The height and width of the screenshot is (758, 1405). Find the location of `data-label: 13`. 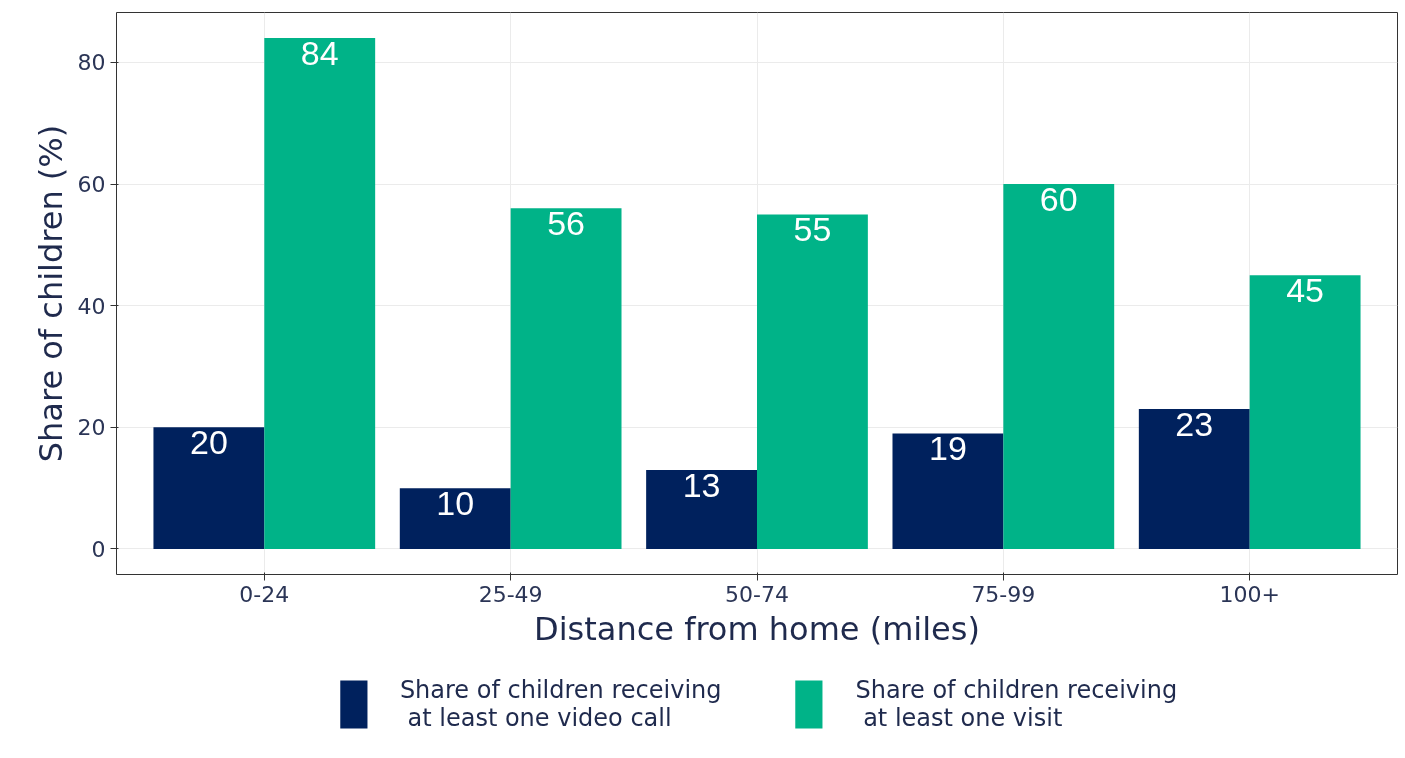

data-label: 13 is located at coordinates (701, 484).